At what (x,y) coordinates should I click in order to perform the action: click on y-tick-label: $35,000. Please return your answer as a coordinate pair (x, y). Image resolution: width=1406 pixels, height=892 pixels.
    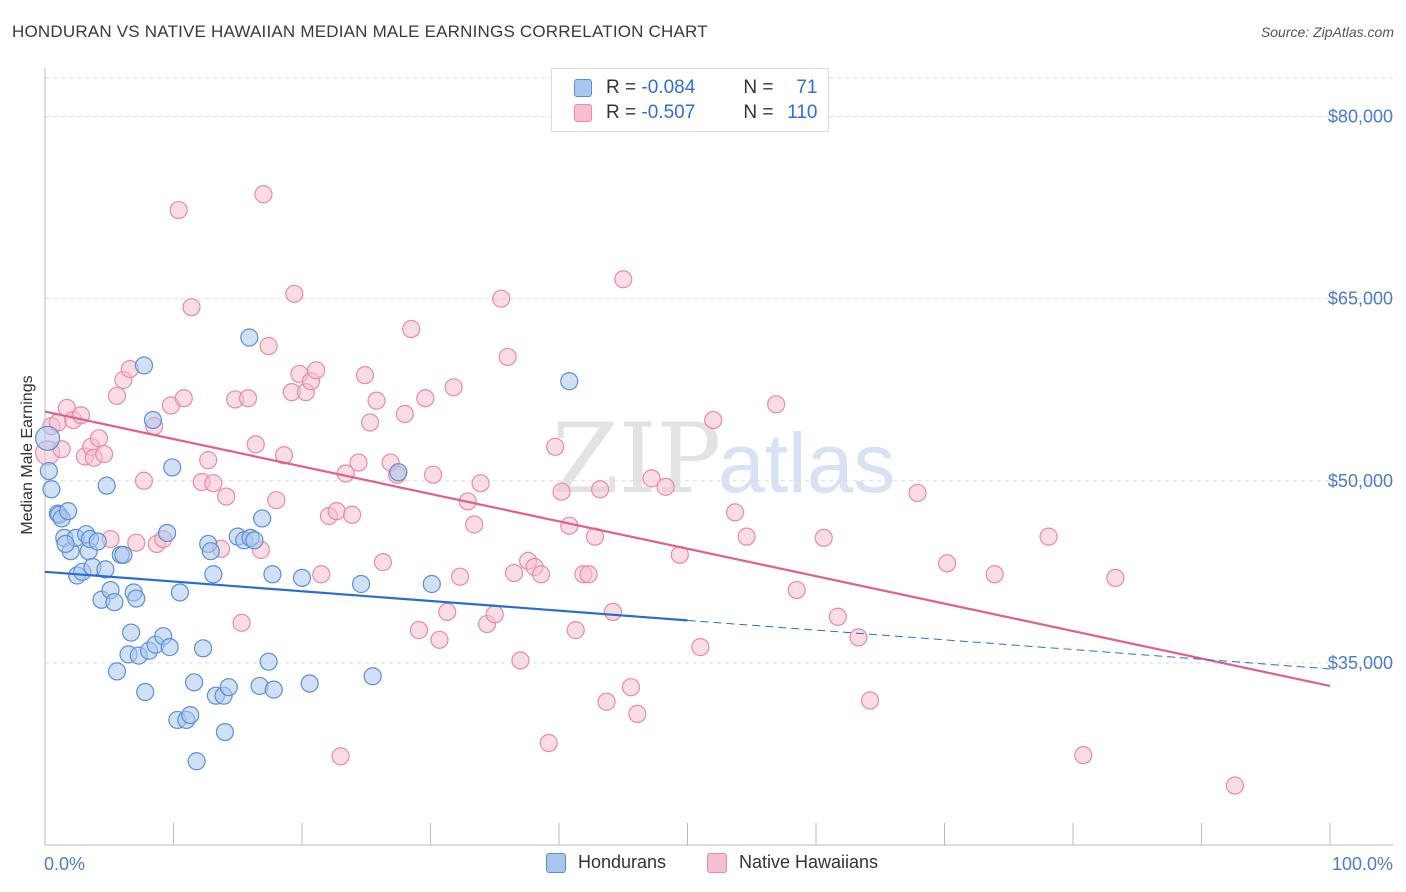
    Looking at the image, I should click on (1360, 663).